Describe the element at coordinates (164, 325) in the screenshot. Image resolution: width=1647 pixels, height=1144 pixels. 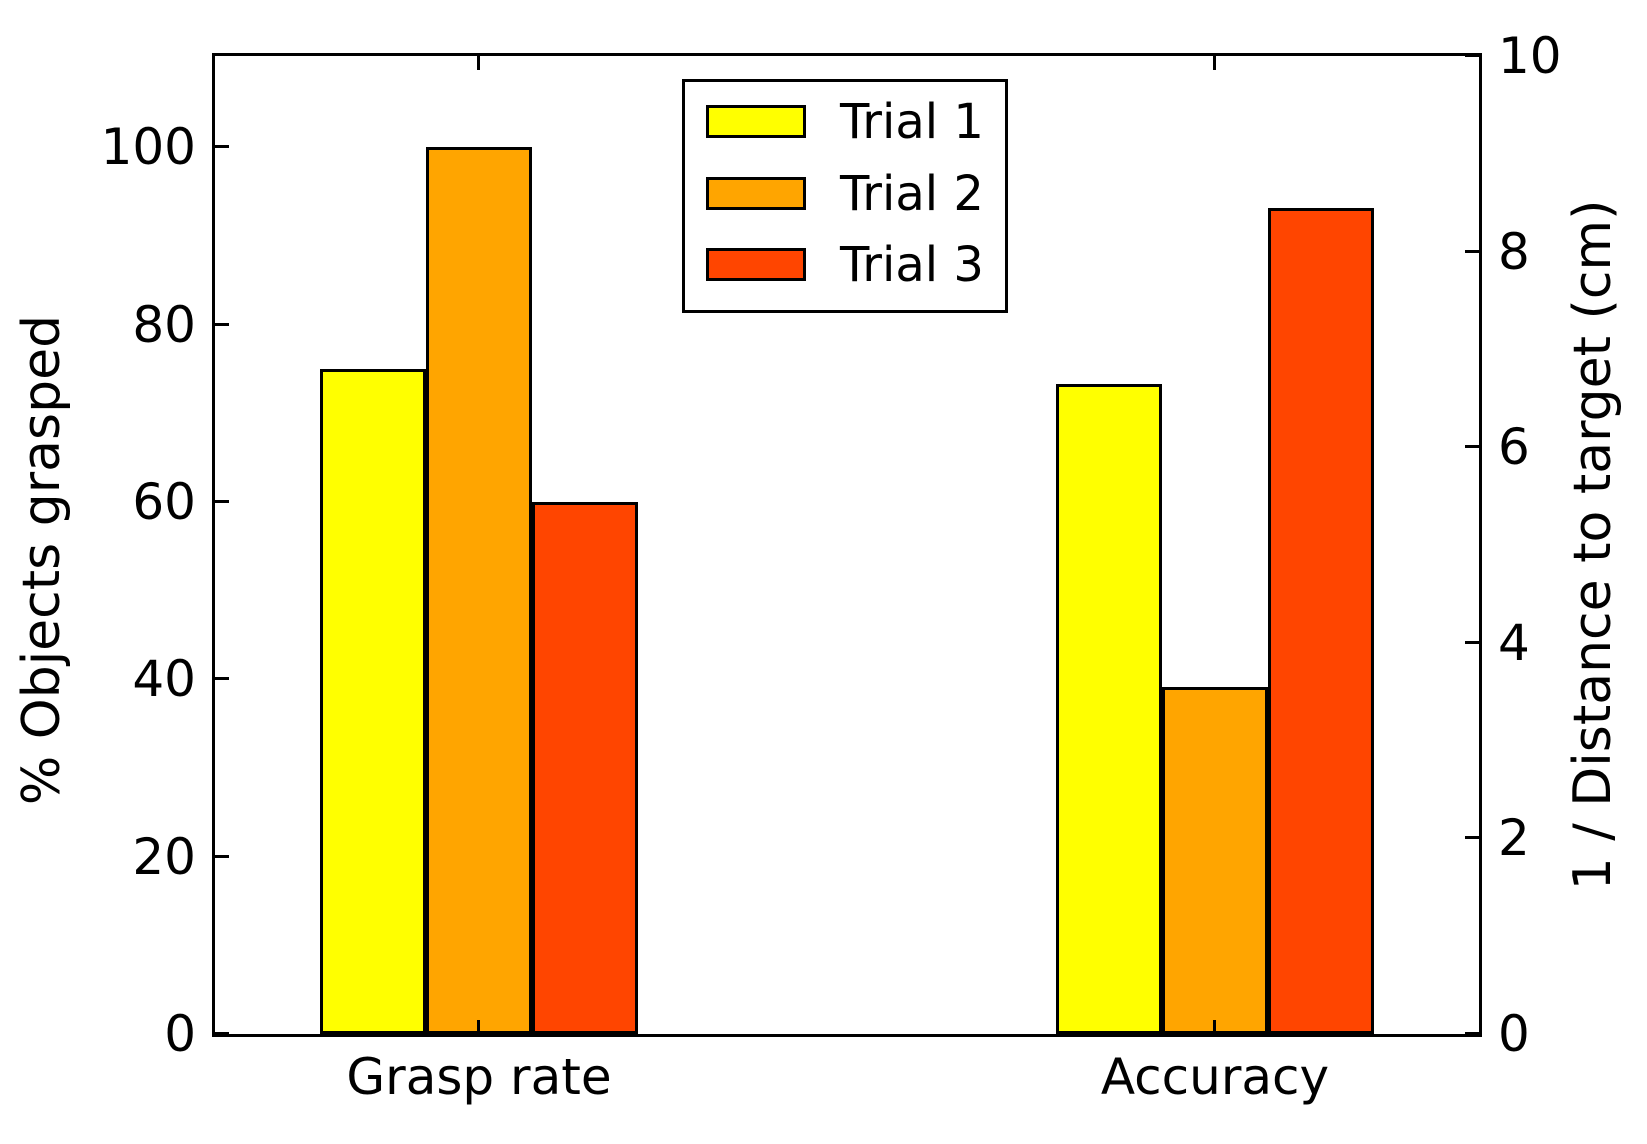
I see `left-tick-label-80: 80` at that location.